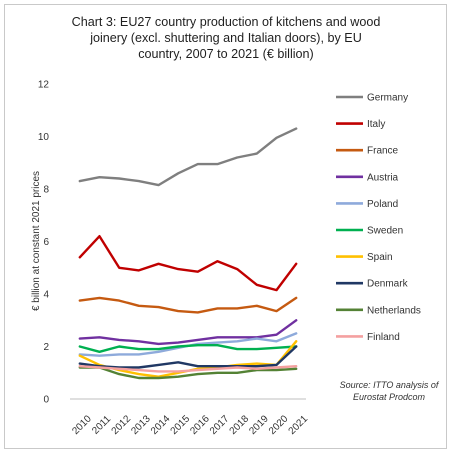  I want to click on x-tick-label: 2013, so click(141, 425).